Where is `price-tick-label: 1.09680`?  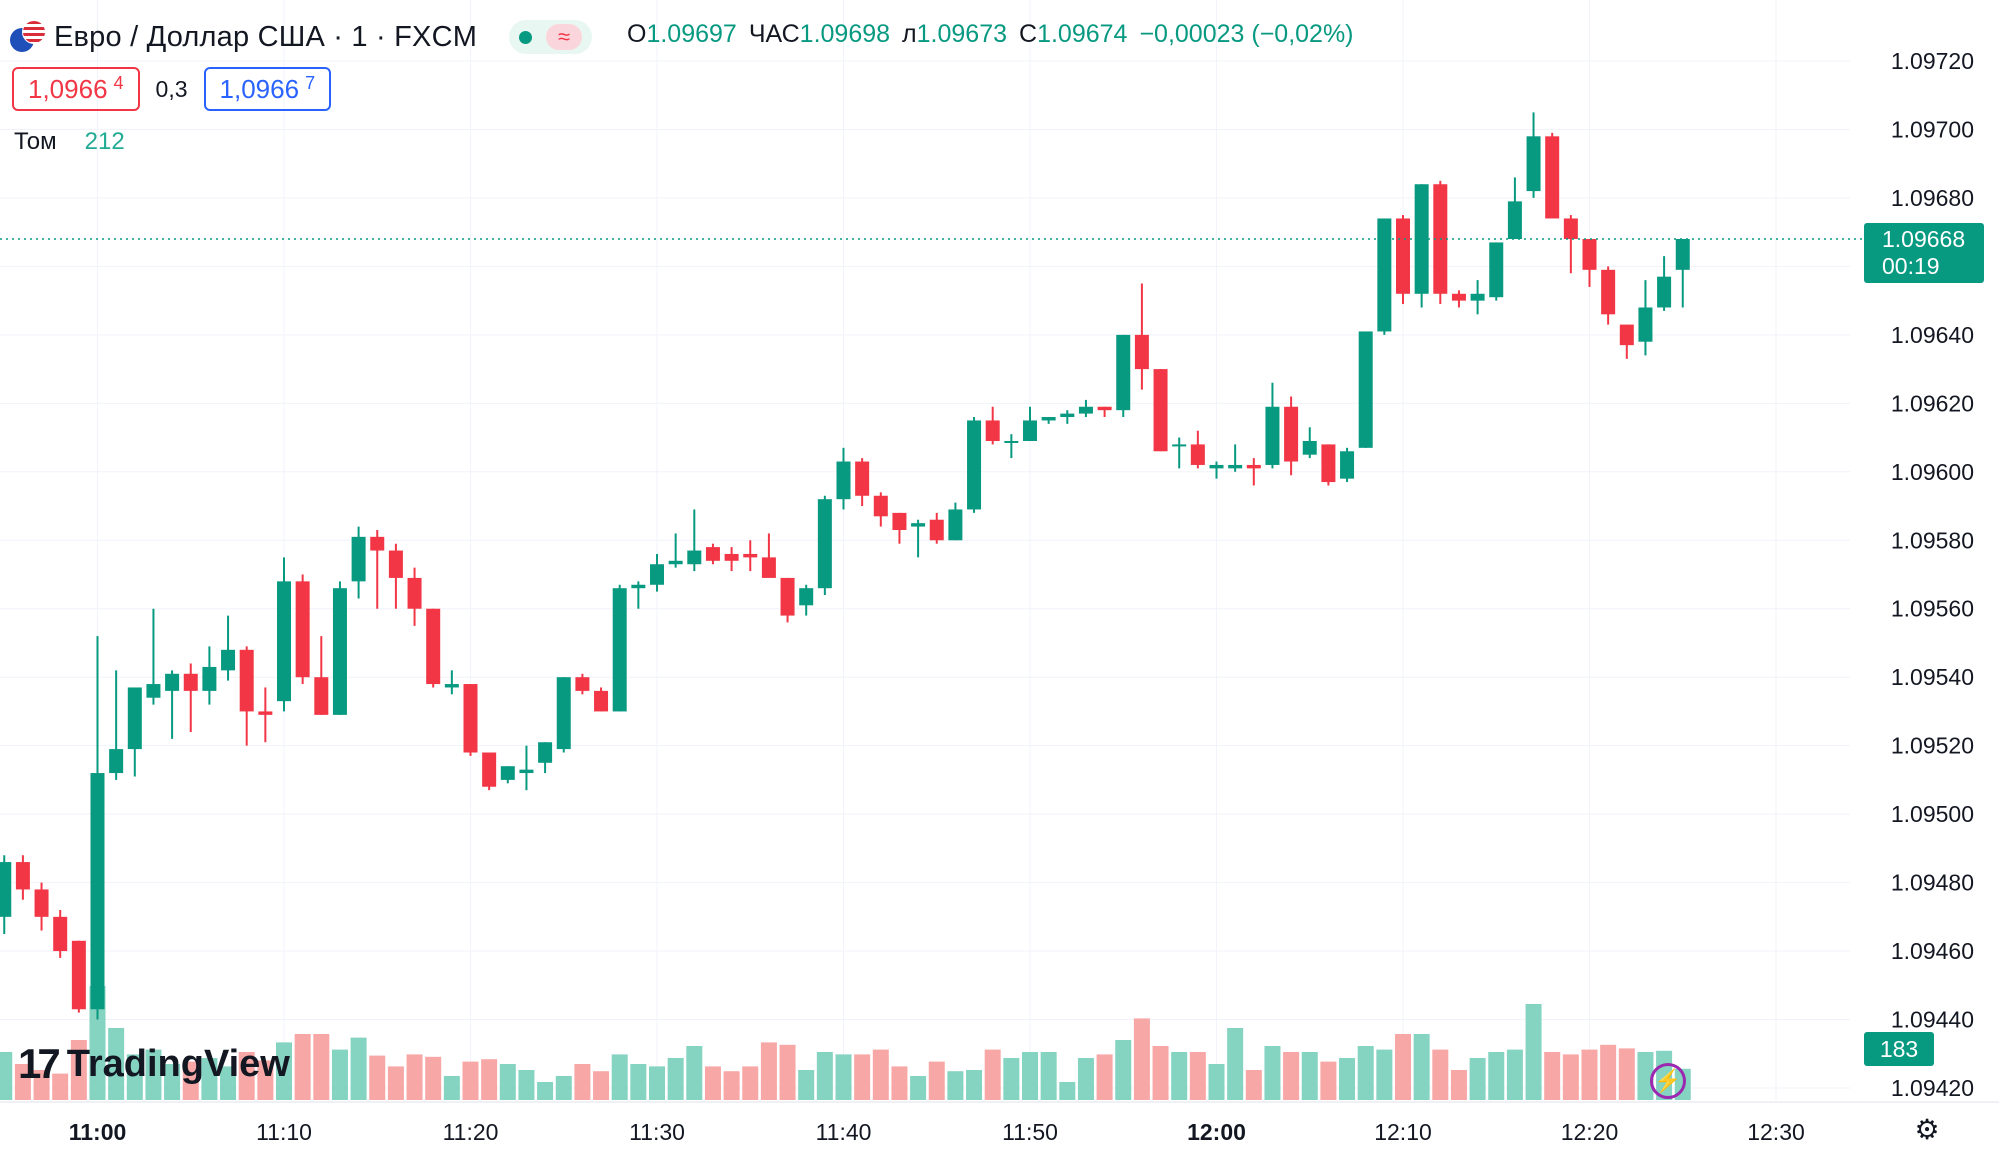 price-tick-label: 1.09680 is located at coordinates (1932, 198).